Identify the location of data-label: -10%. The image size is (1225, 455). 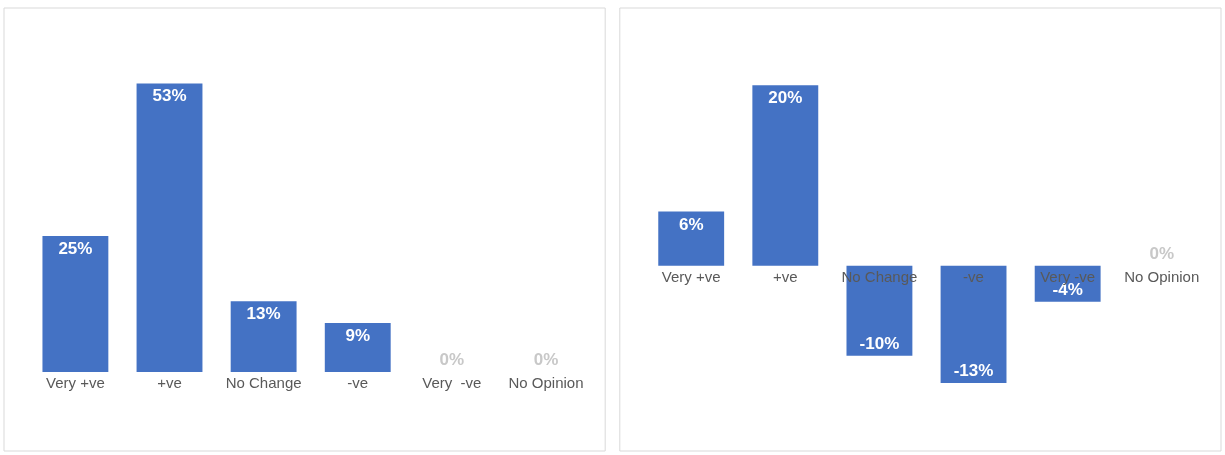
(879, 343).